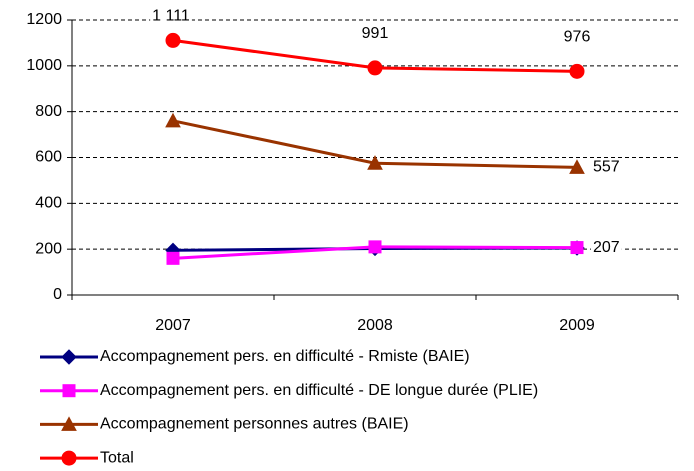  What do you see at coordinates (48, 203) in the screenshot?
I see `y-tick-label: 400` at bounding box center [48, 203].